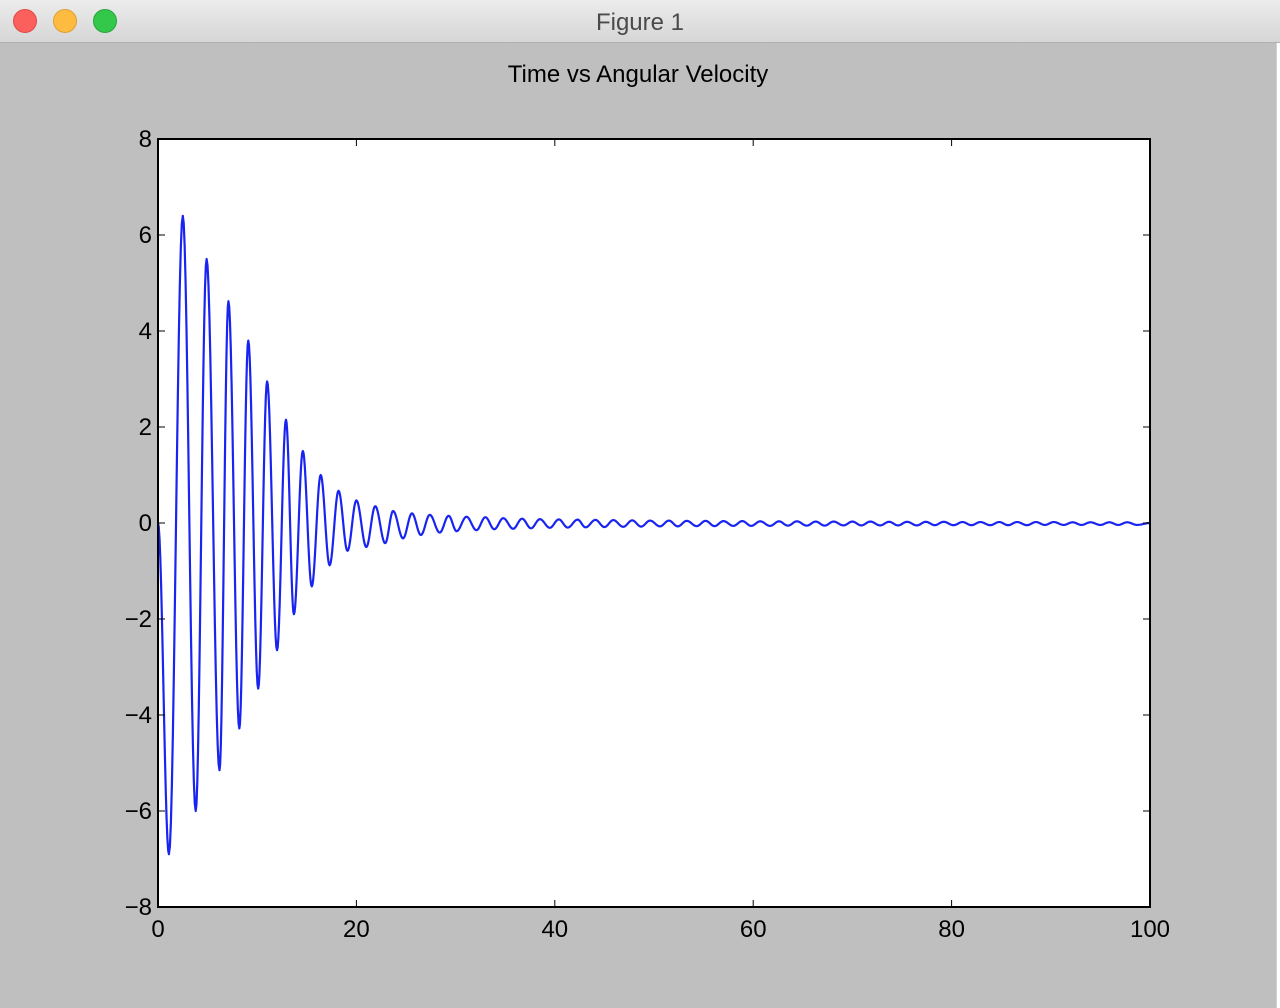 This screenshot has width=1280, height=1008. What do you see at coordinates (138, 907) in the screenshot?
I see `y-tick-label: −8` at bounding box center [138, 907].